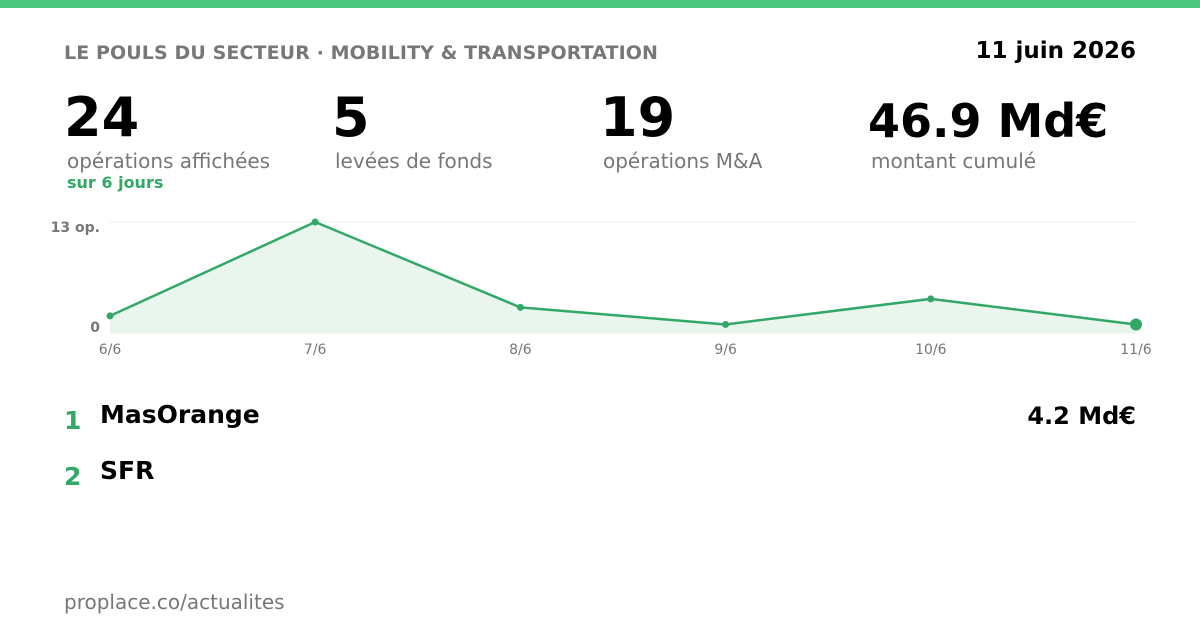 This screenshot has height=630, width=1200. Describe the element at coordinates (1136, 350) in the screenshot. I see `chart-x-tick-label: 11/6` at that location.